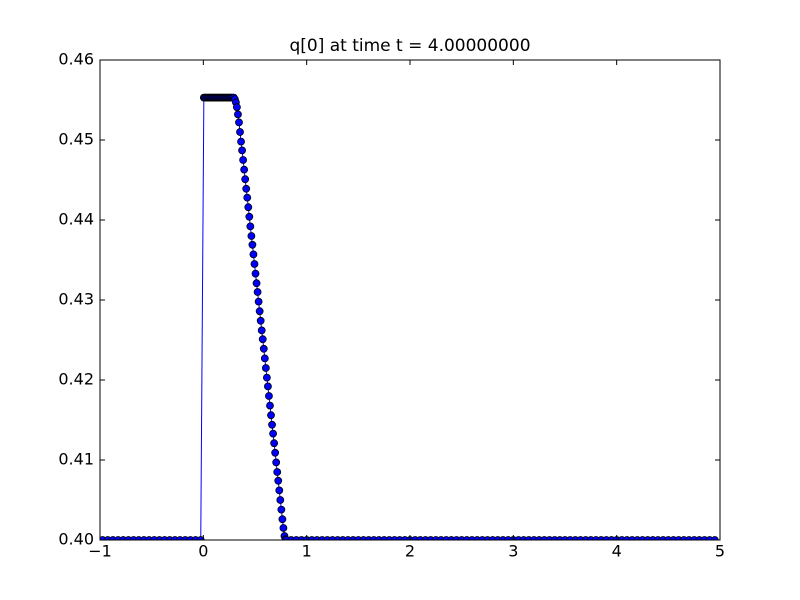  I want to click on x-tick-label: −1, so click(100, 551).